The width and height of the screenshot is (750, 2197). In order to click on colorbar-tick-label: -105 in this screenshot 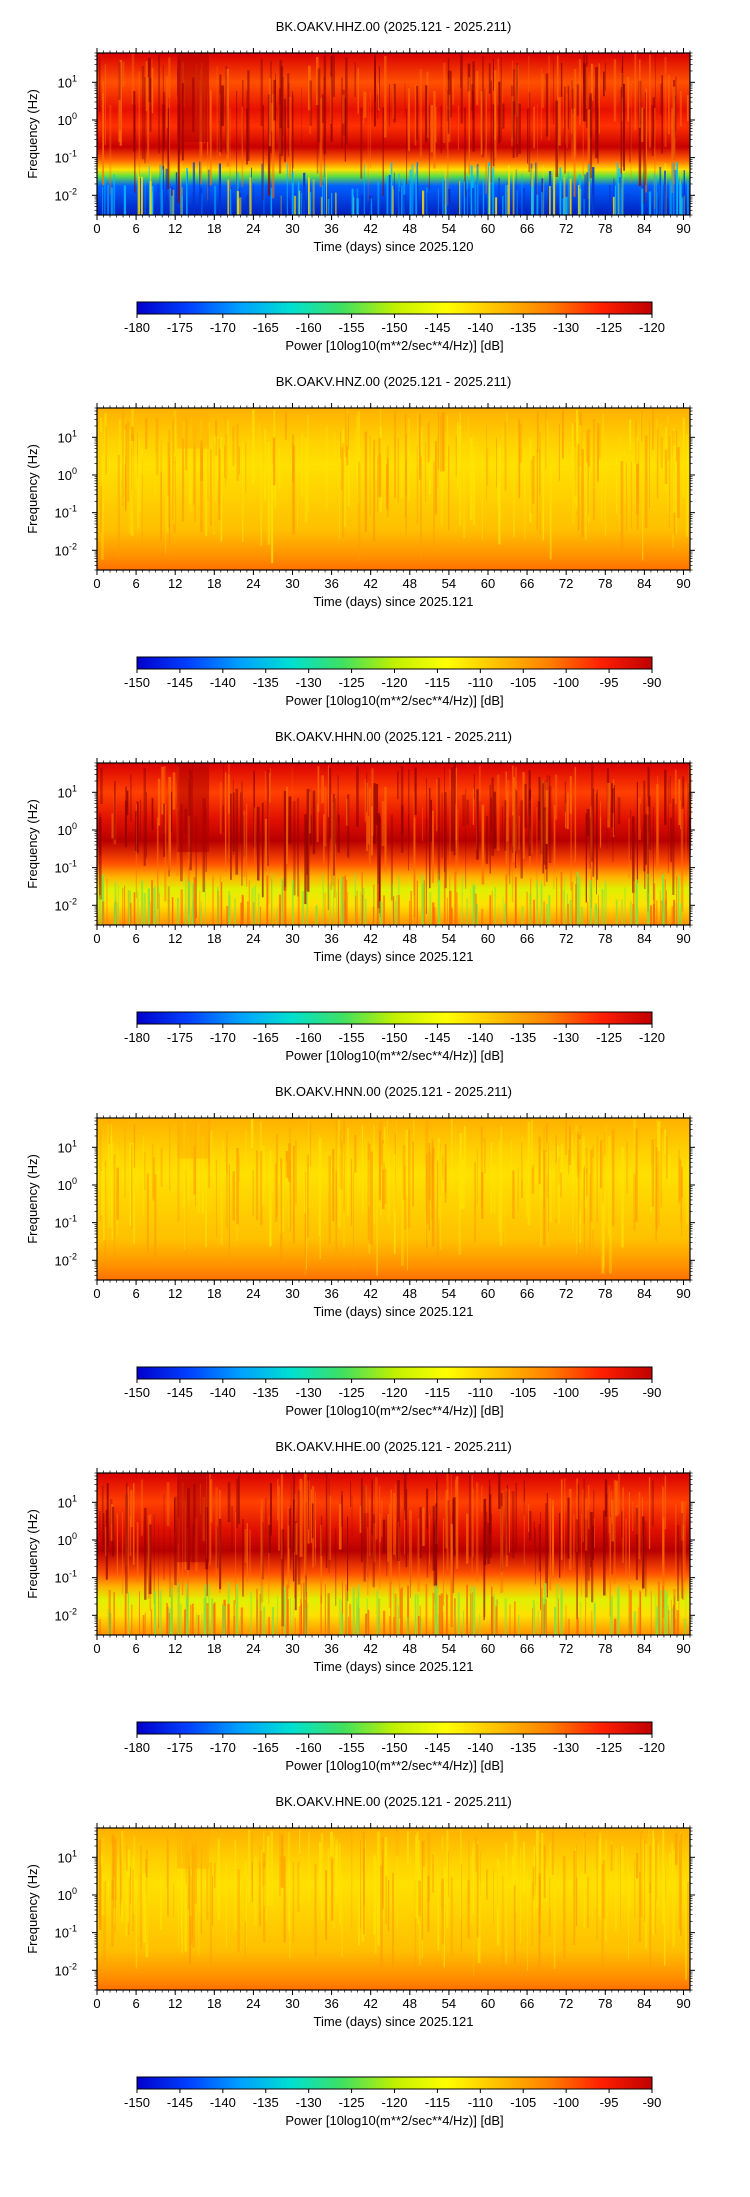, I will do `click(523, 2102)`.